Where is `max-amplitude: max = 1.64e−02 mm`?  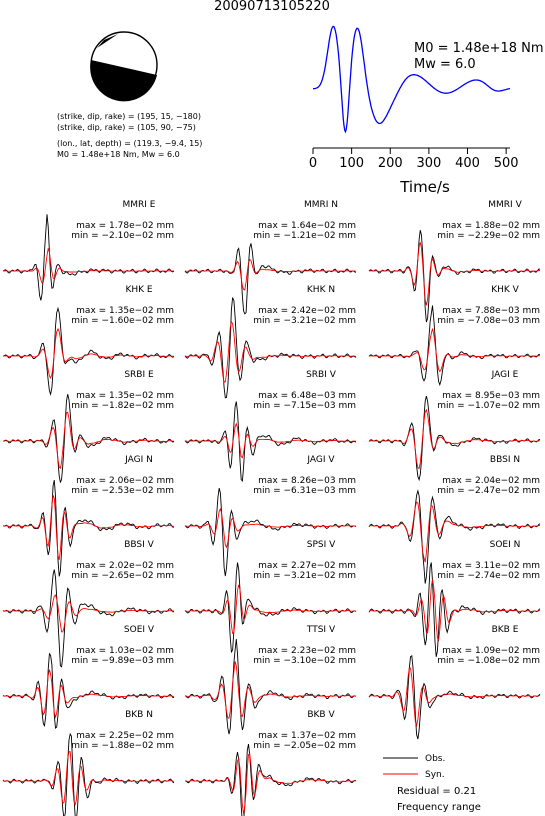
max-amplitude: max = 1.64e−02 mm is located at coordinates (307, 226).